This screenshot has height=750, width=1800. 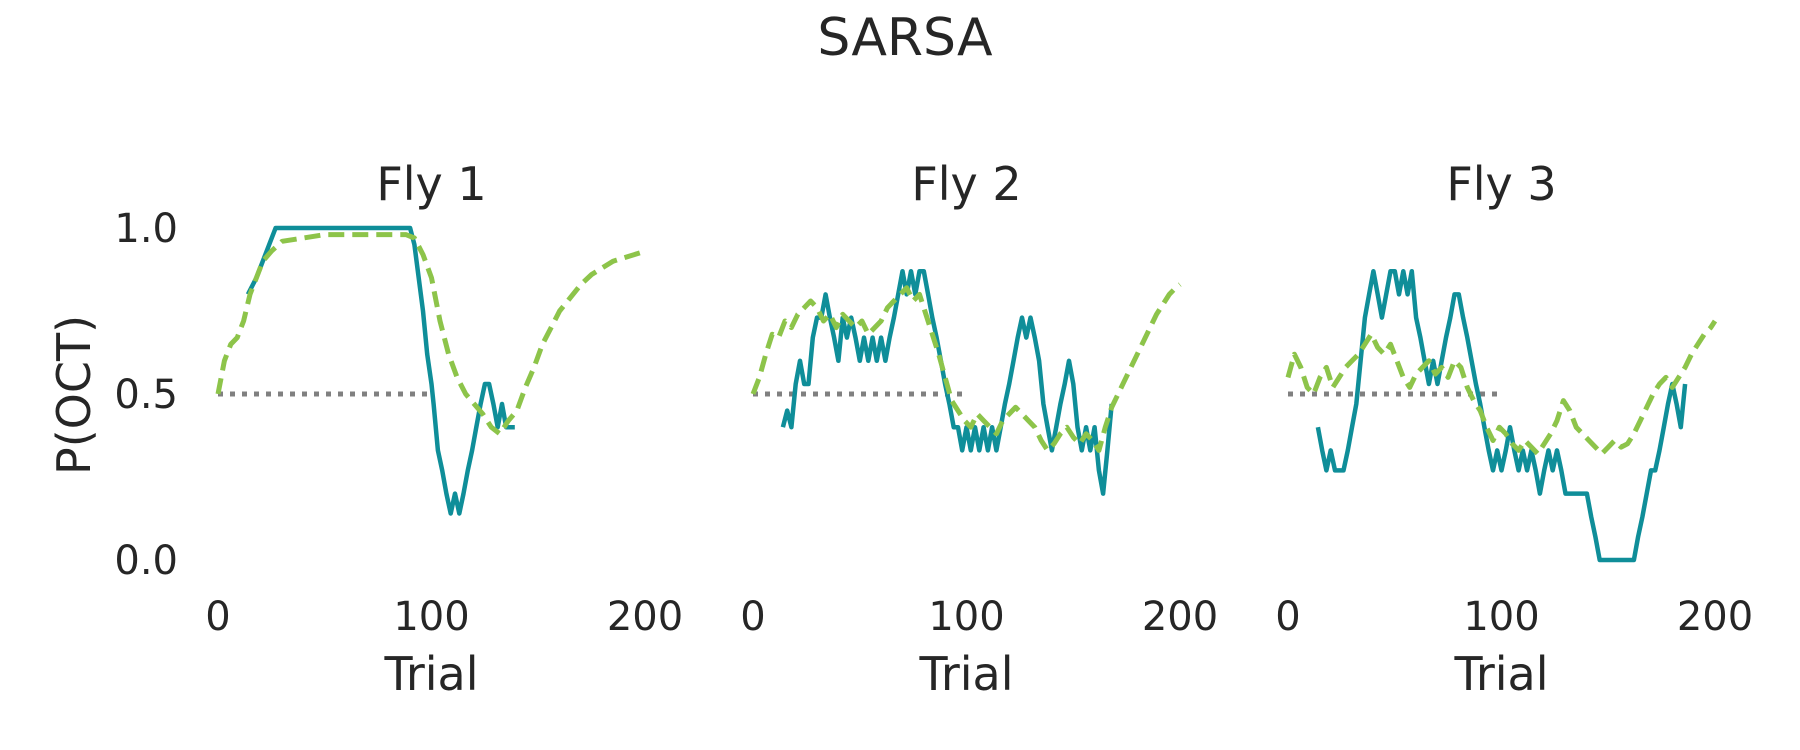 I want to click on figure-title: SARSA, so click(x=905, y=38).